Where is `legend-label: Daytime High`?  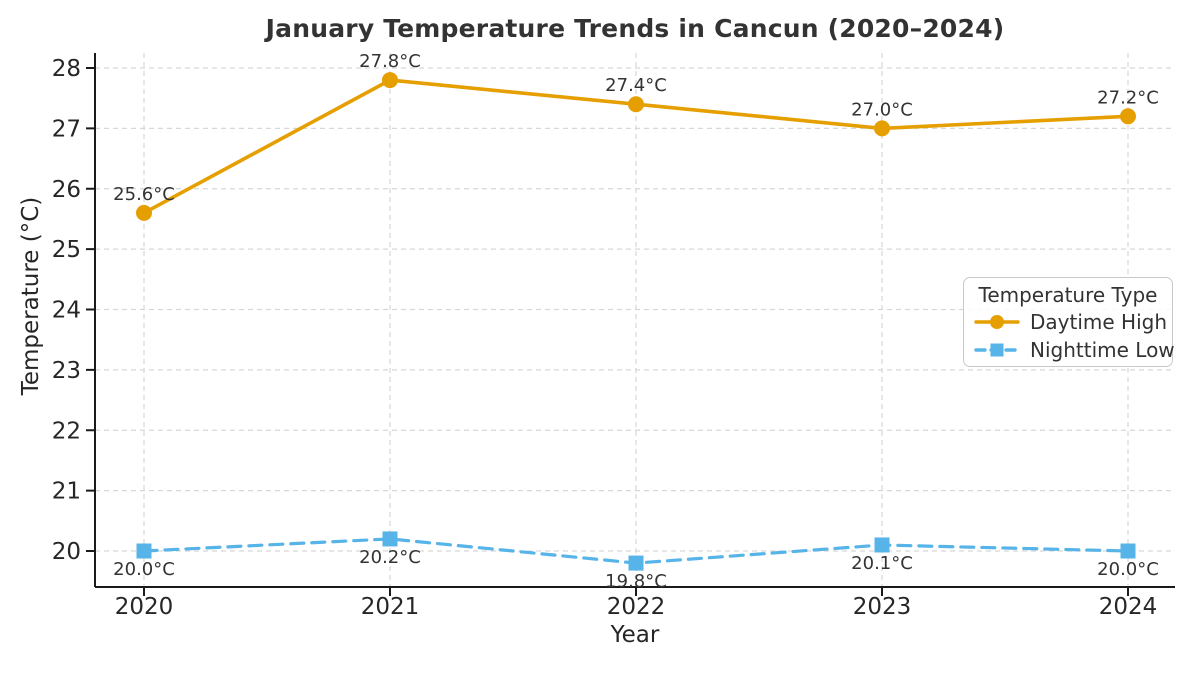
legend-label: Daytime High is located at coordinates (1099, 322).